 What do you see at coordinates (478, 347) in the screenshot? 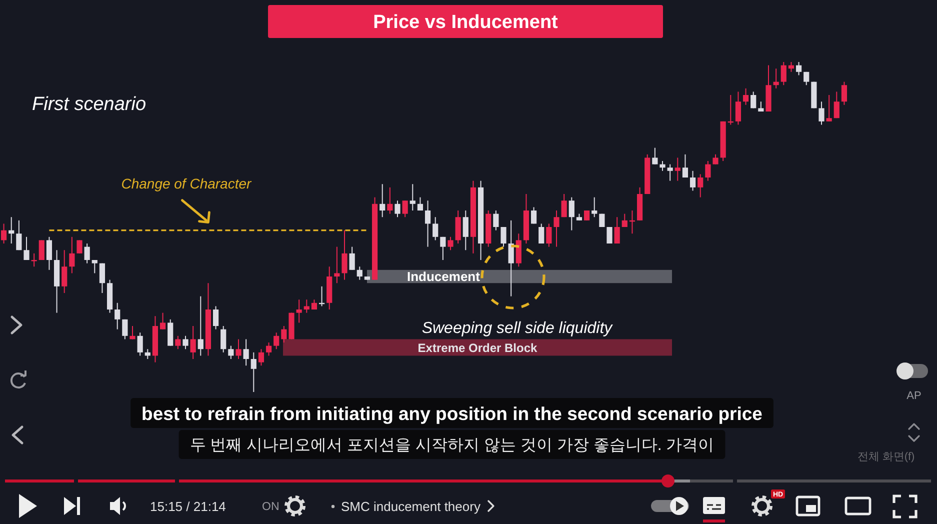
I see `band-label: Extreme Order Block` at bounding box center [478, 347].